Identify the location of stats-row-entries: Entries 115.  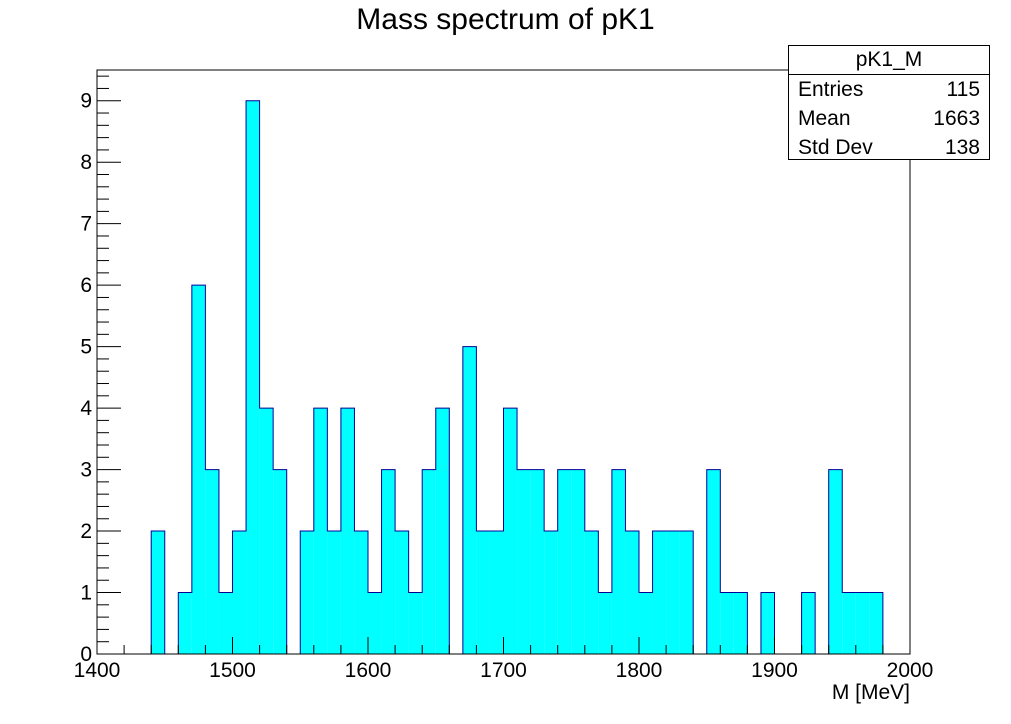
(889, 89).